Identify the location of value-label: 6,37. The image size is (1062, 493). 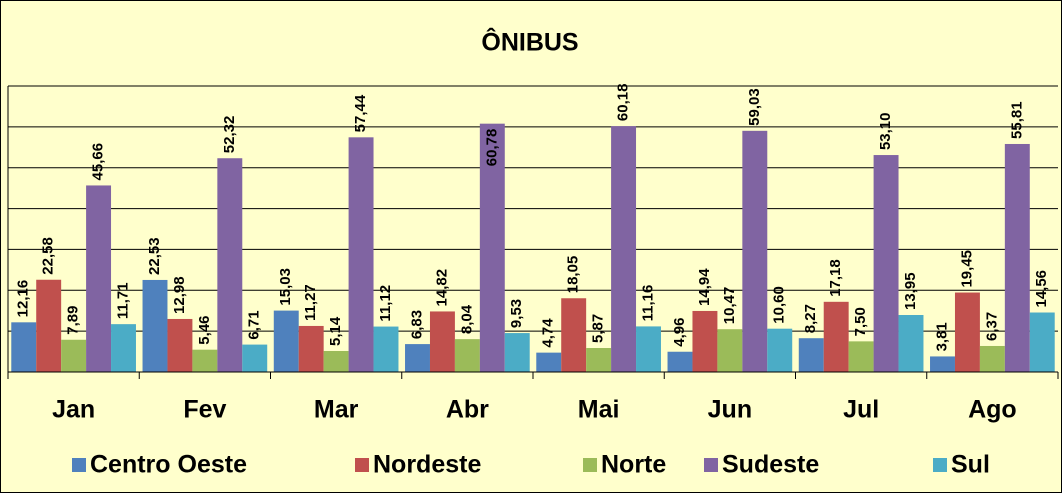
(991, 326).